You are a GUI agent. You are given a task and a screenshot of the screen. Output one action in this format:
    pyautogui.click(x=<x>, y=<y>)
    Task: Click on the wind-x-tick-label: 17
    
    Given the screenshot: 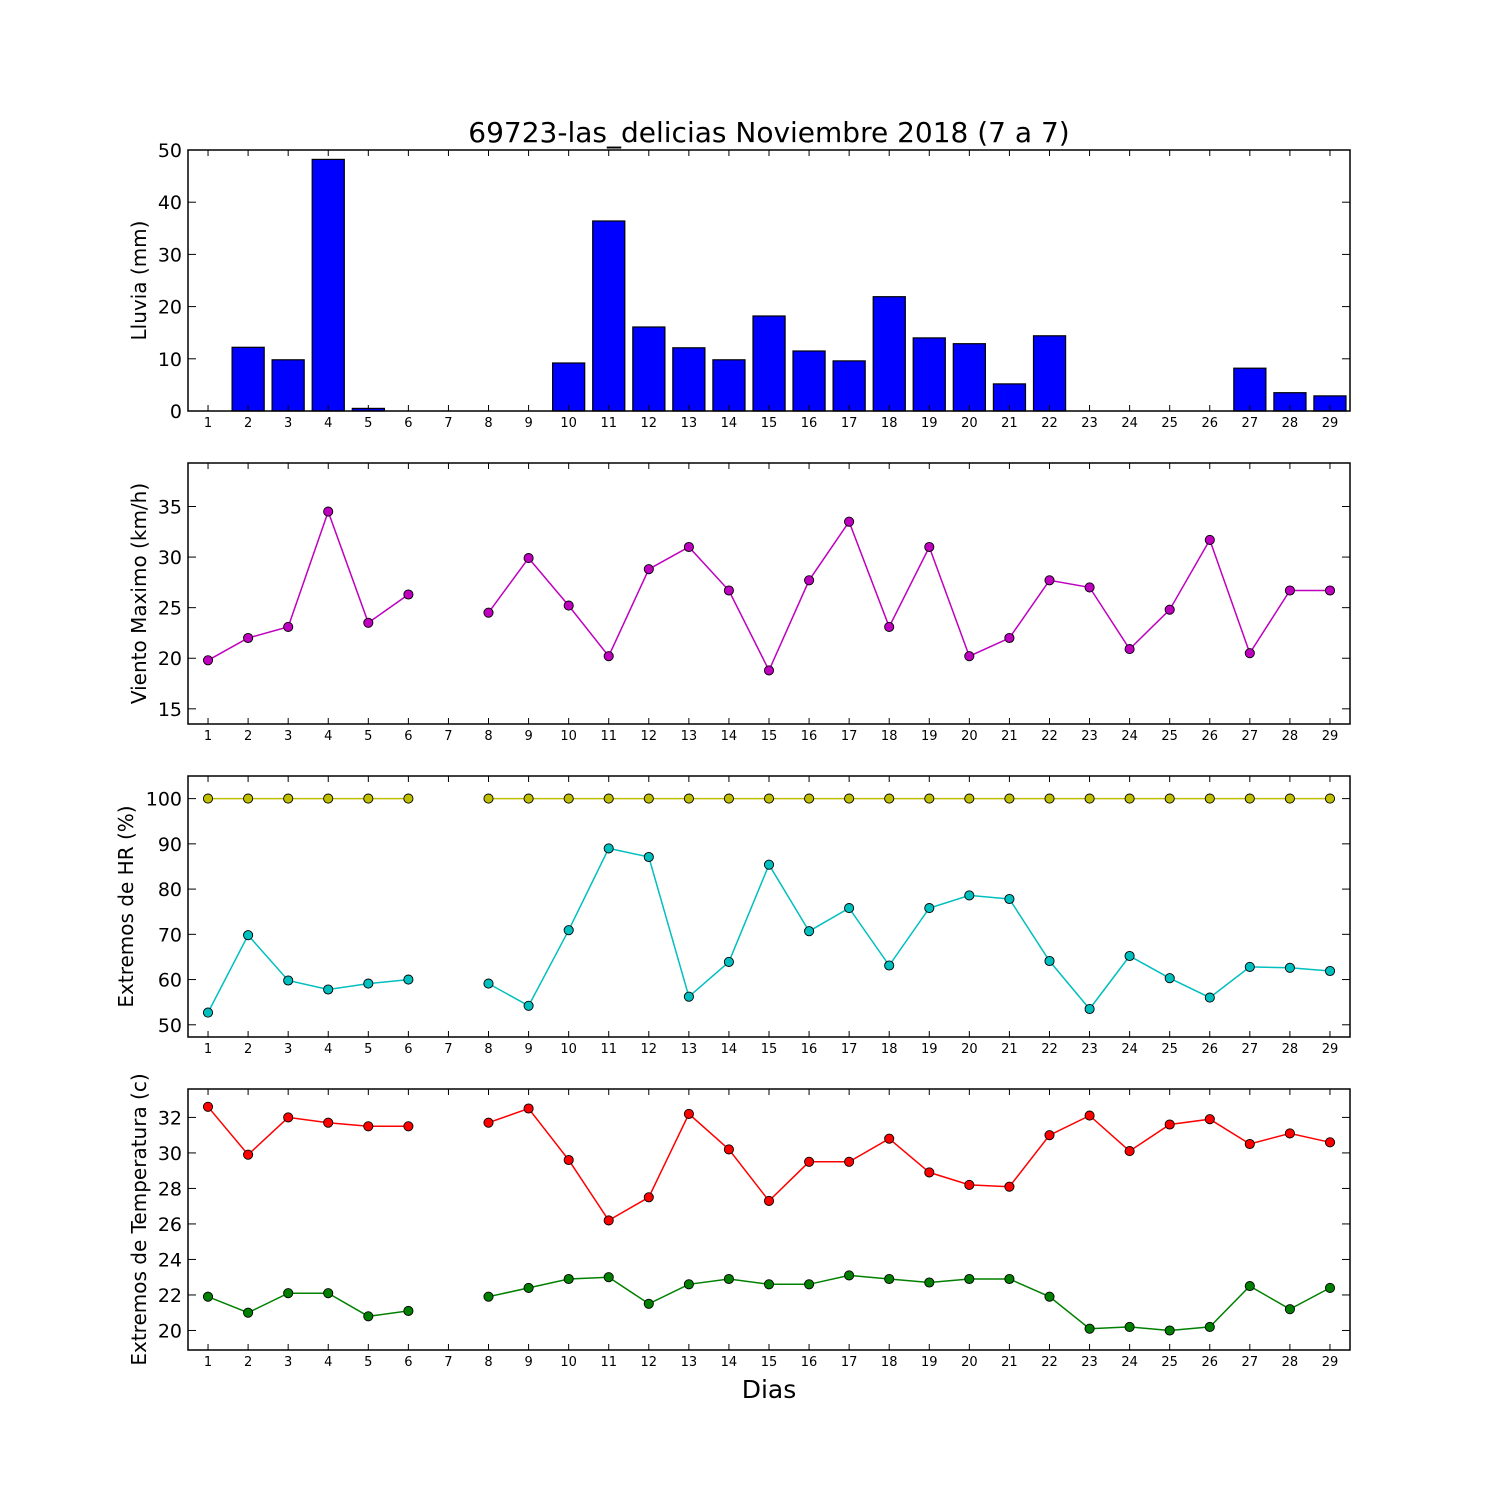 What is the action you would take?
    pyautogui.click(x=849, y=736)
    